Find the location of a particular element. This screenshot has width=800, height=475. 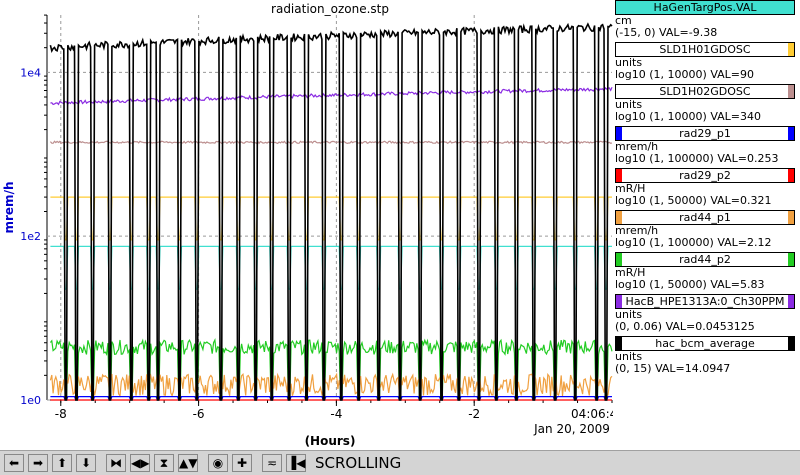

arrow-down-icon: ⬇ is located at coordinates (86, 463).